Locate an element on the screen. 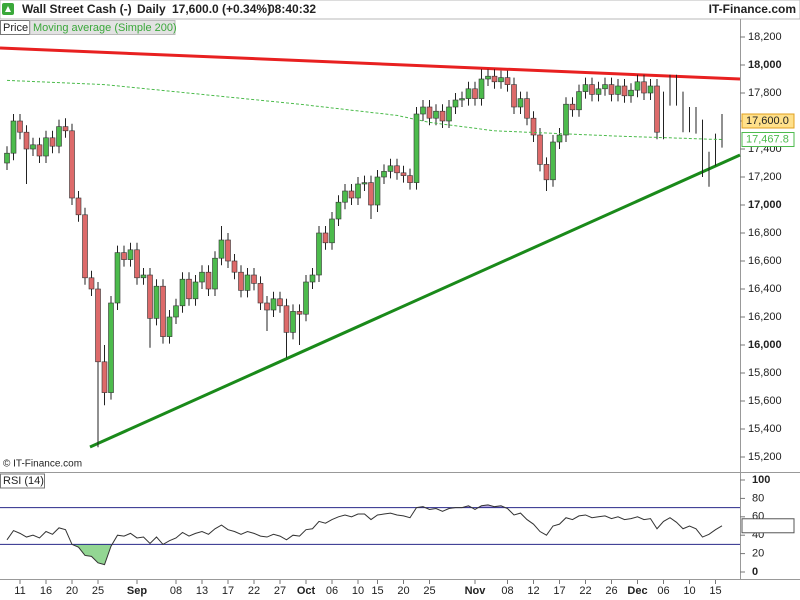 The image size is (800, 600). header-bar is located at coordinates (400, 10).